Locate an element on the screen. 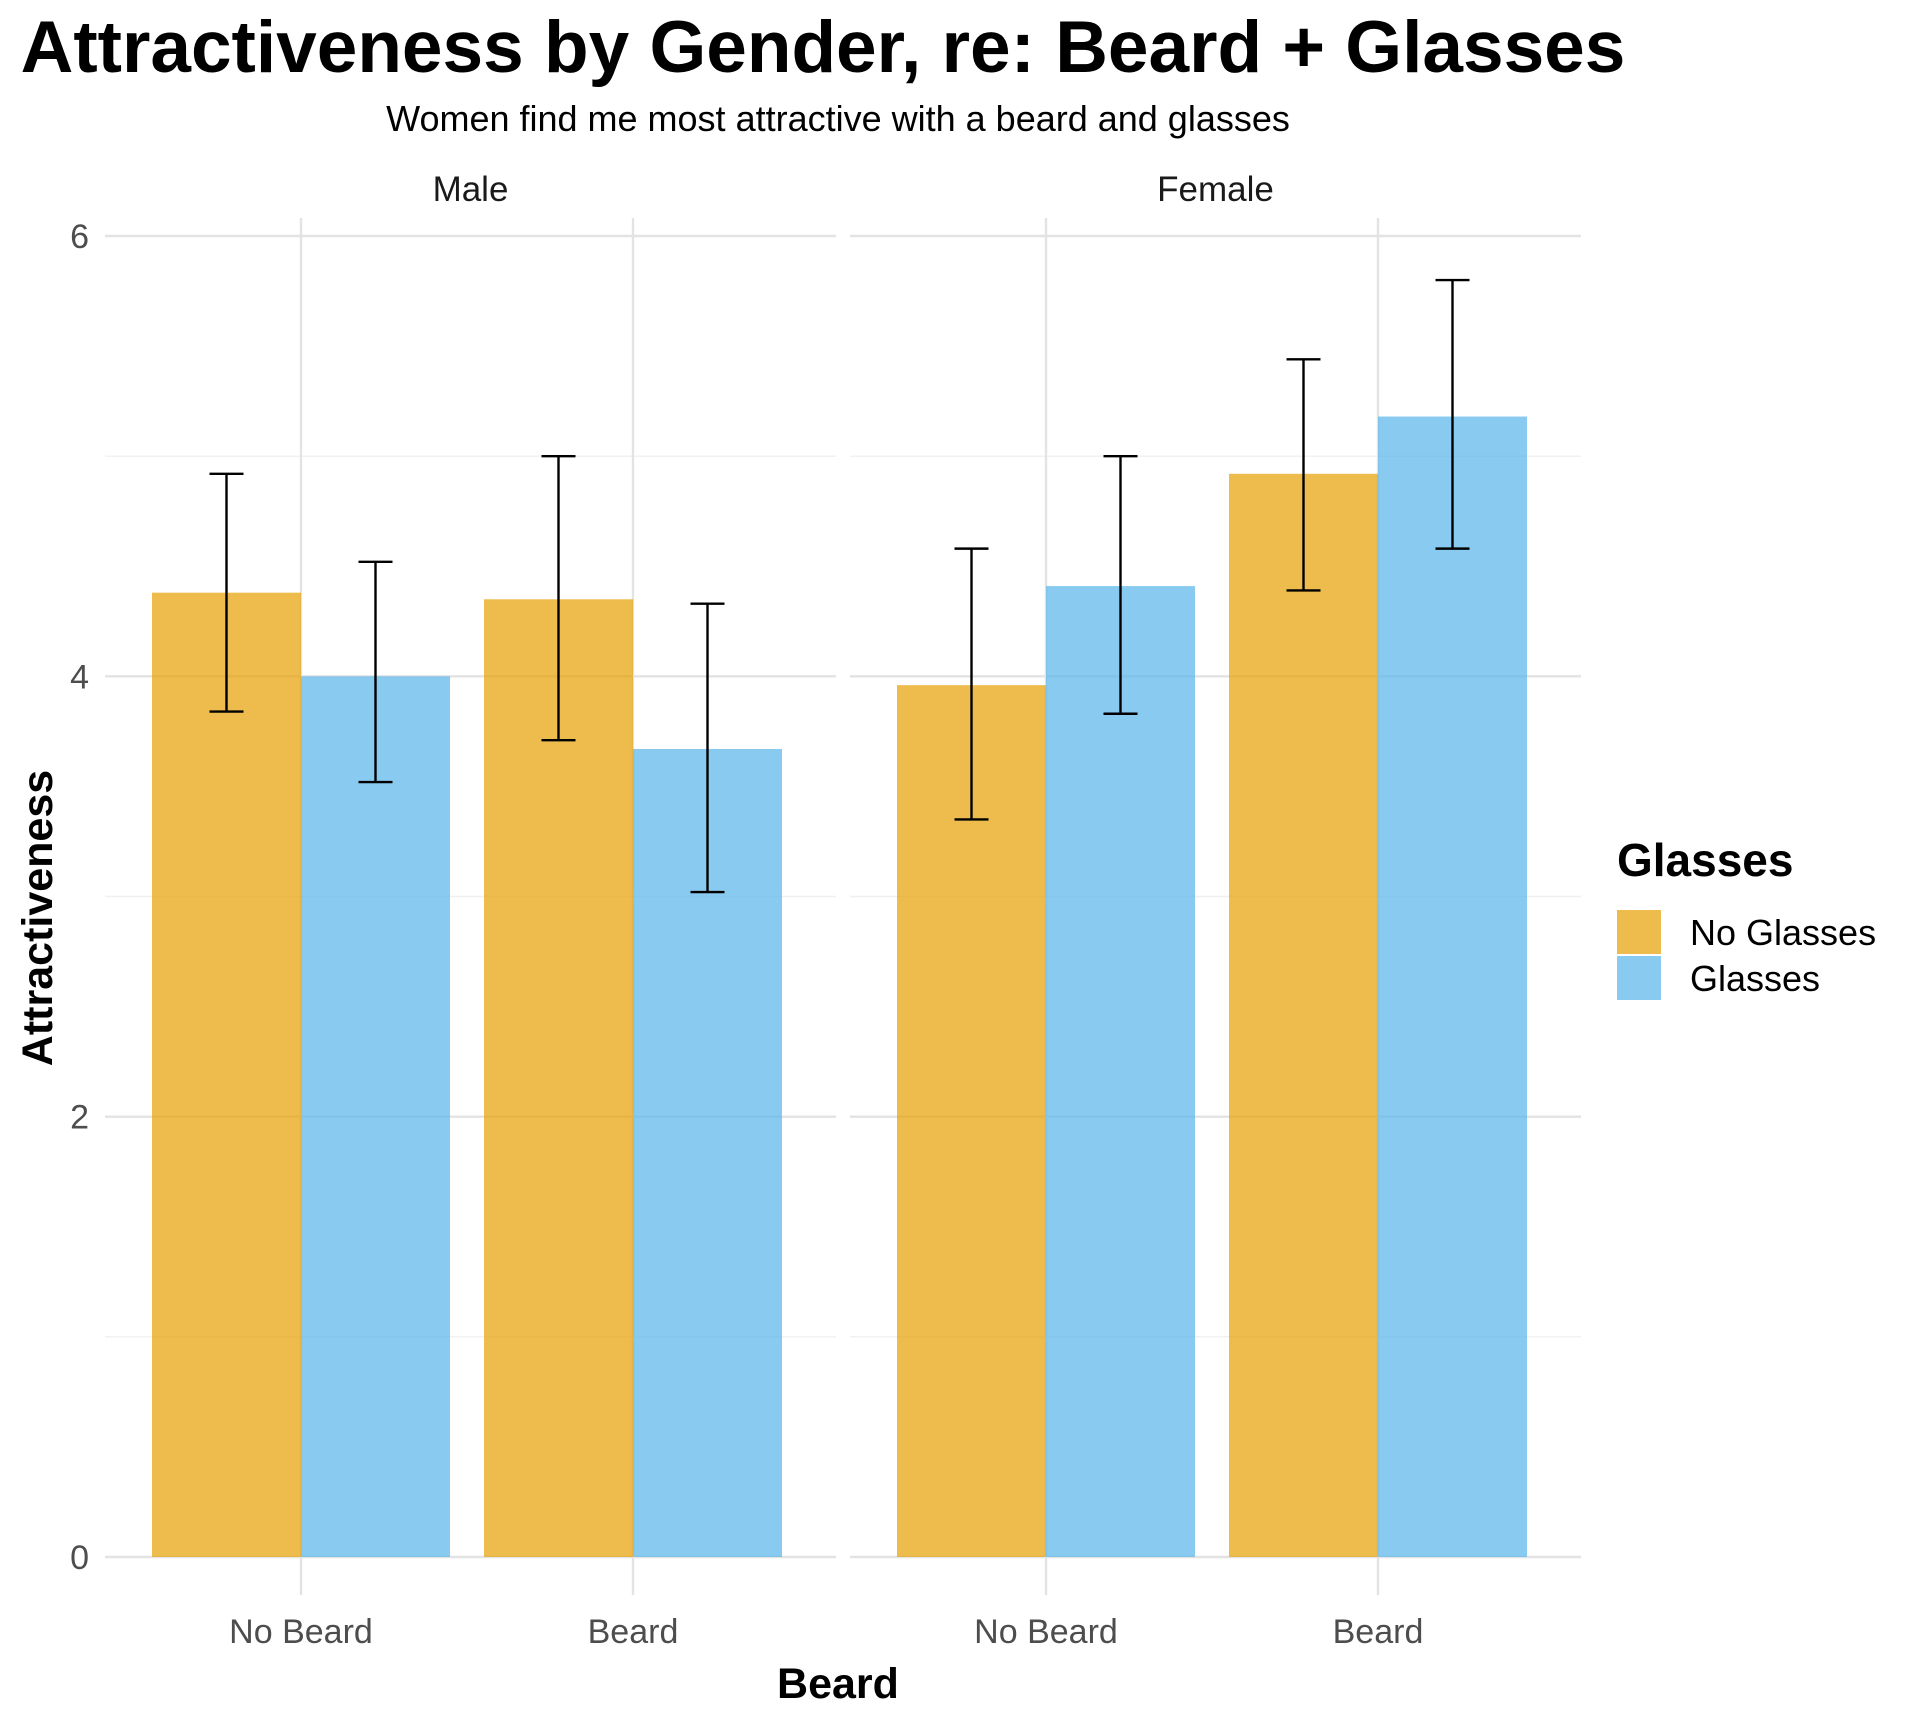  y-tick-label: 0 is located at coordinates (79, 1558).